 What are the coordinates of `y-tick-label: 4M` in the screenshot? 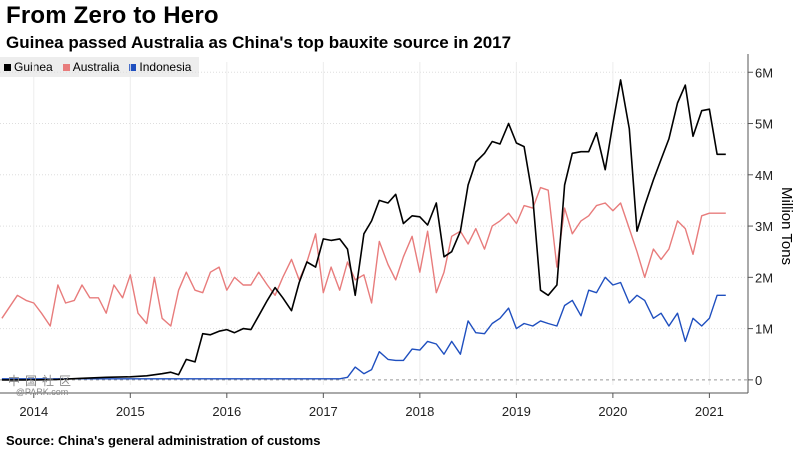 It's located at (764, 175).